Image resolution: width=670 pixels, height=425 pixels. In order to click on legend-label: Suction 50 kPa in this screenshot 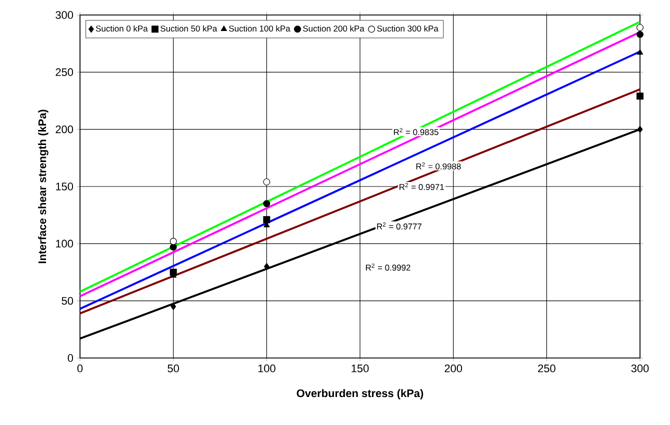, I will do `click(189, 28)`.